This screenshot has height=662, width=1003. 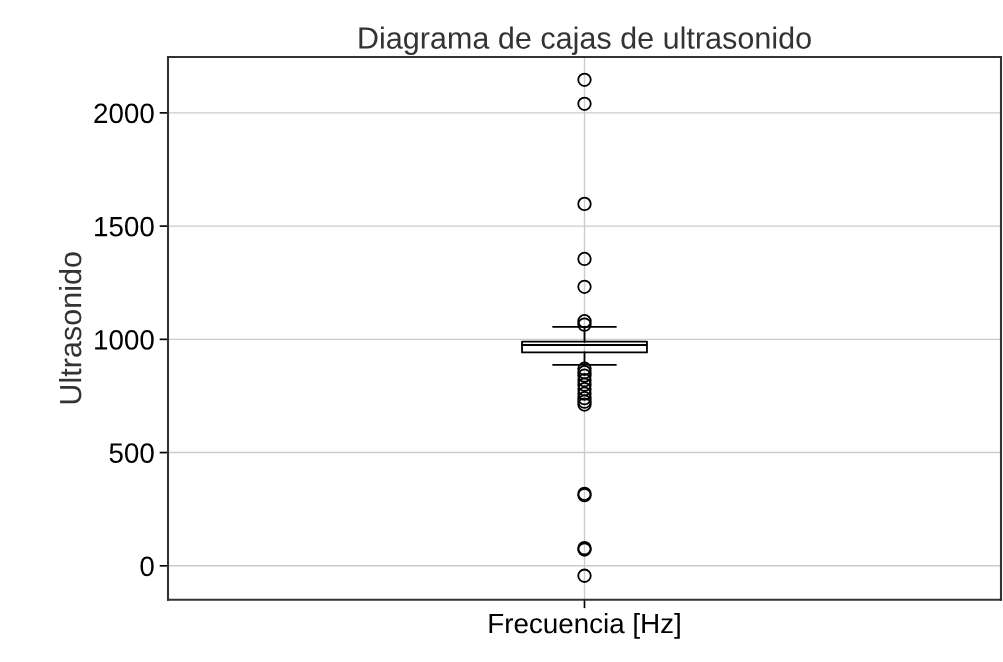 I want to click on y-tick-label: 1000, so click(x=124, y=340).